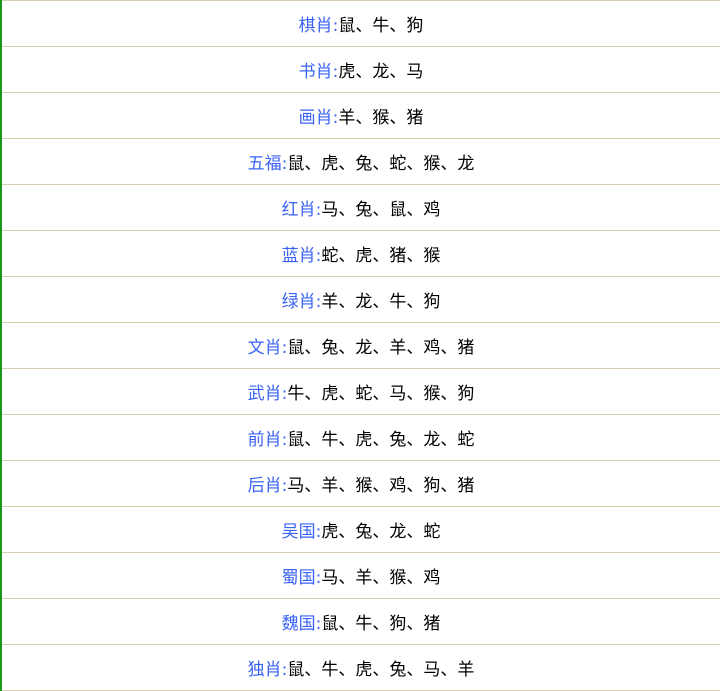 The image size is (720, 691). What do you see at coordinates (381, 440) in the screenshot?
I see `row-value: 鼠、牛、虎、兔、龙、蛇` at bounding box center [381, 440].